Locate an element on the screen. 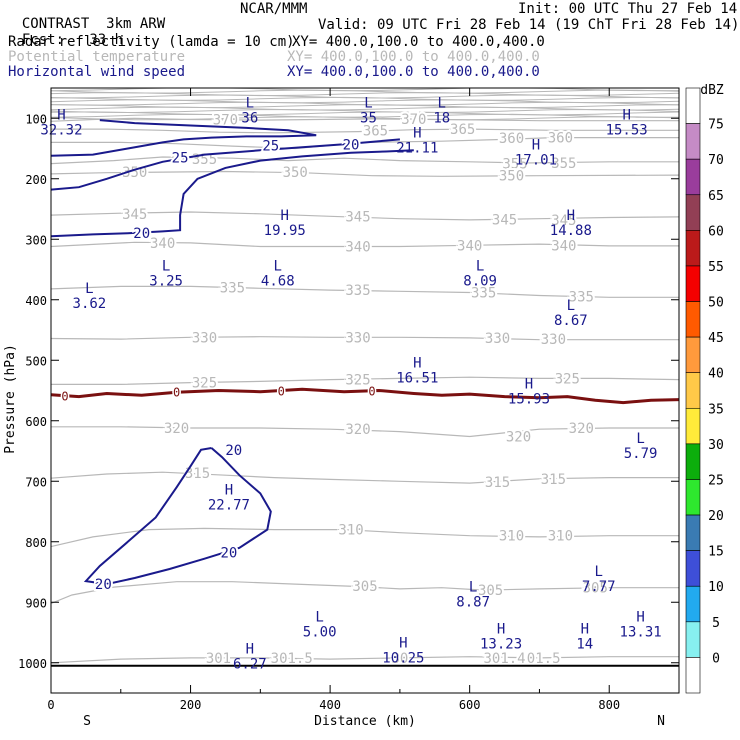  theta-label: 30 is located at coordinates (399, 659).